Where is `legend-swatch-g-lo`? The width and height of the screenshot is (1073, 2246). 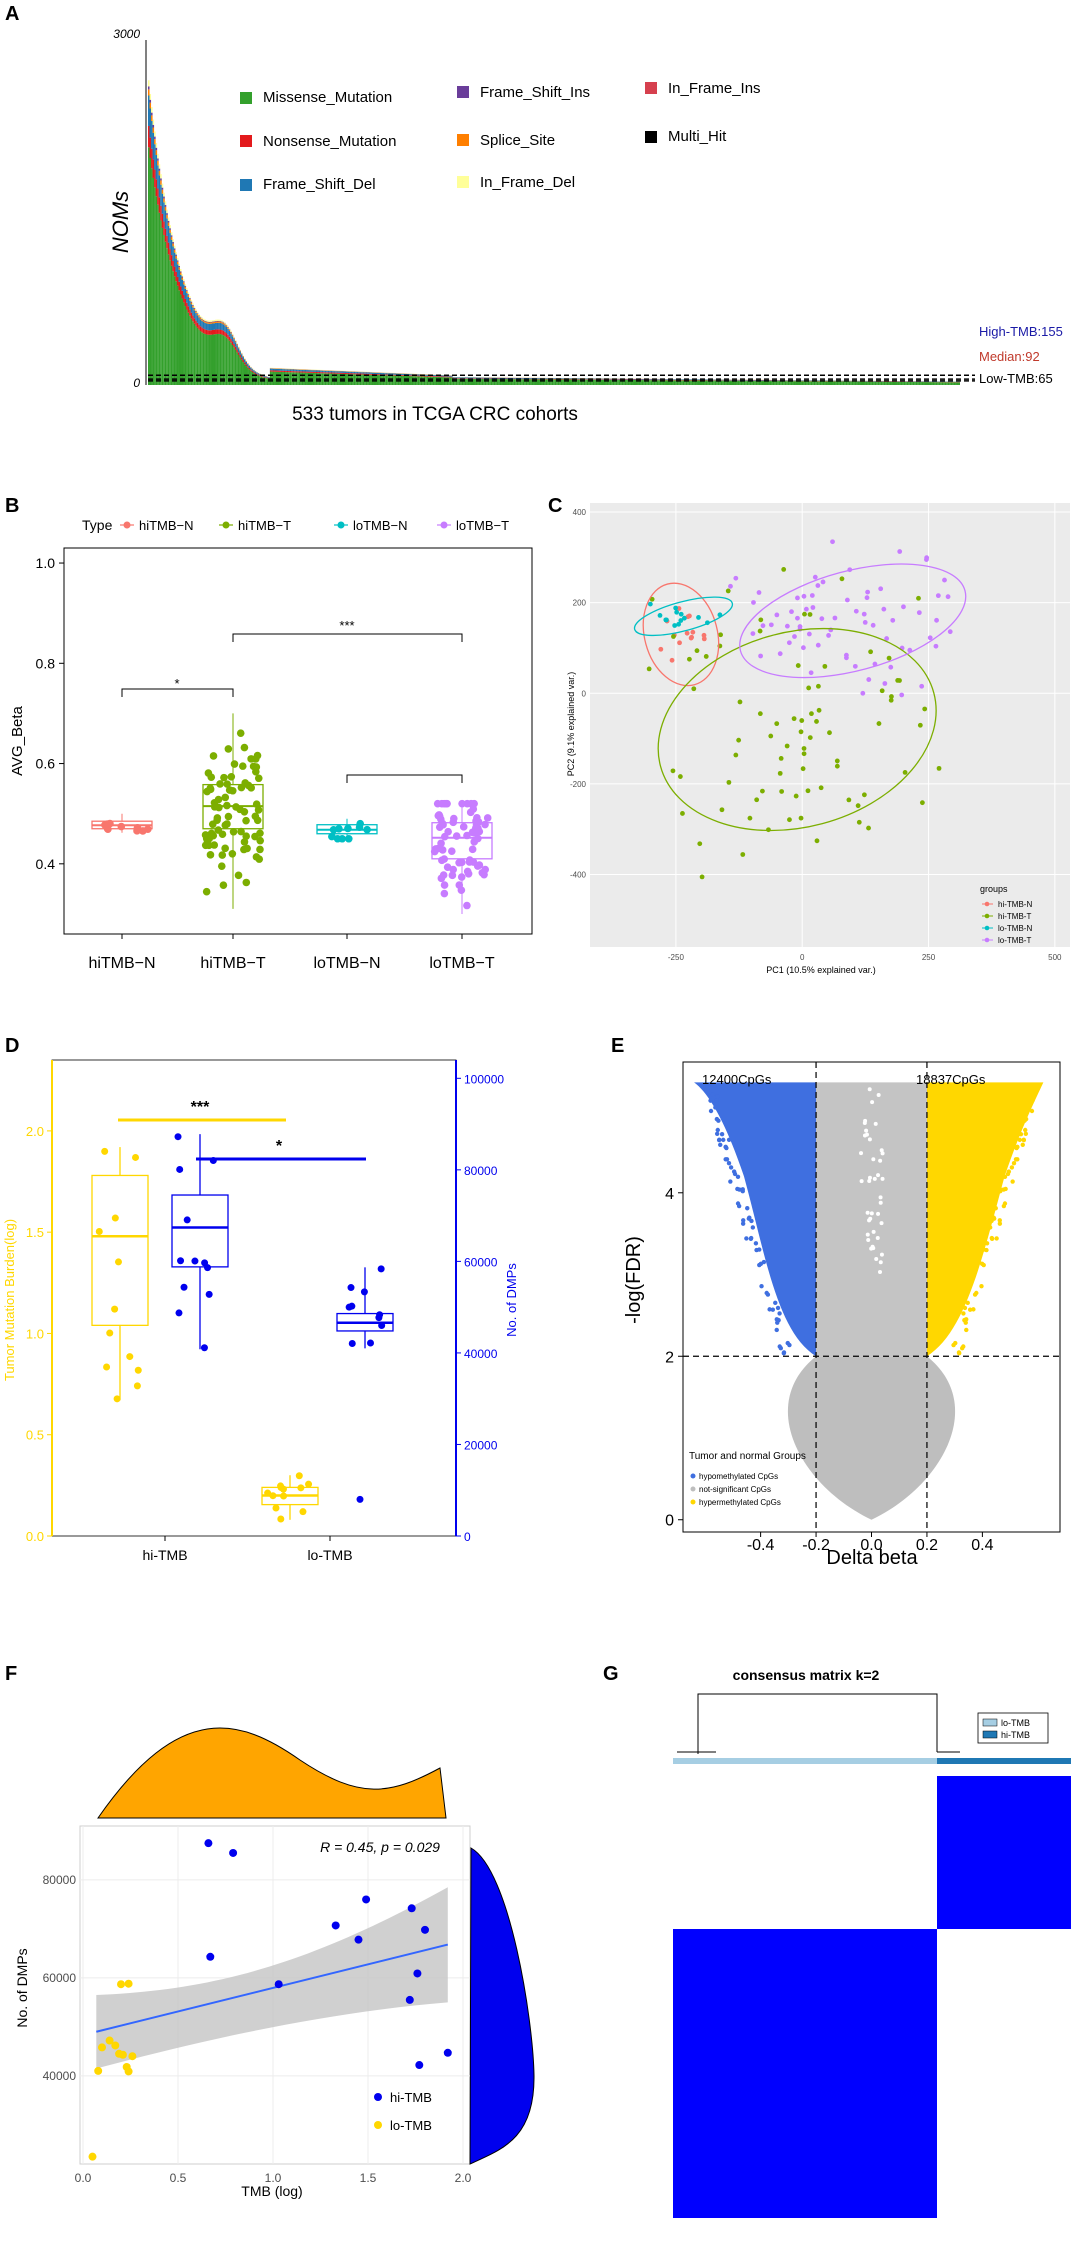 legend-swatch-g-lo is located at coordinates (990, 1722).